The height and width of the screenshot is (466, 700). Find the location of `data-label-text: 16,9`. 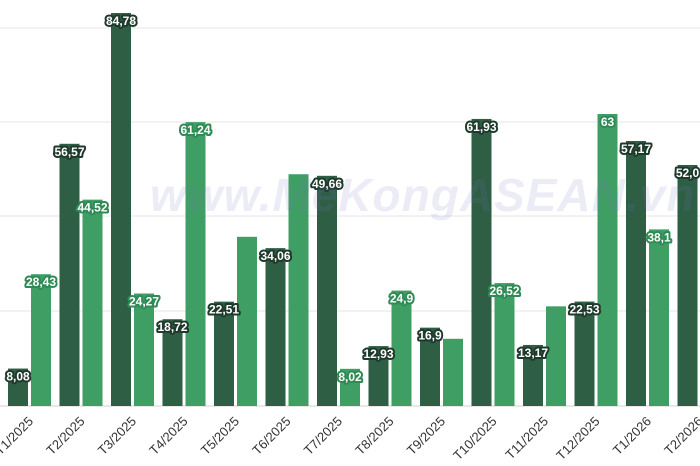

data-label-text: 16,9 is located at coordinates (430, 336).